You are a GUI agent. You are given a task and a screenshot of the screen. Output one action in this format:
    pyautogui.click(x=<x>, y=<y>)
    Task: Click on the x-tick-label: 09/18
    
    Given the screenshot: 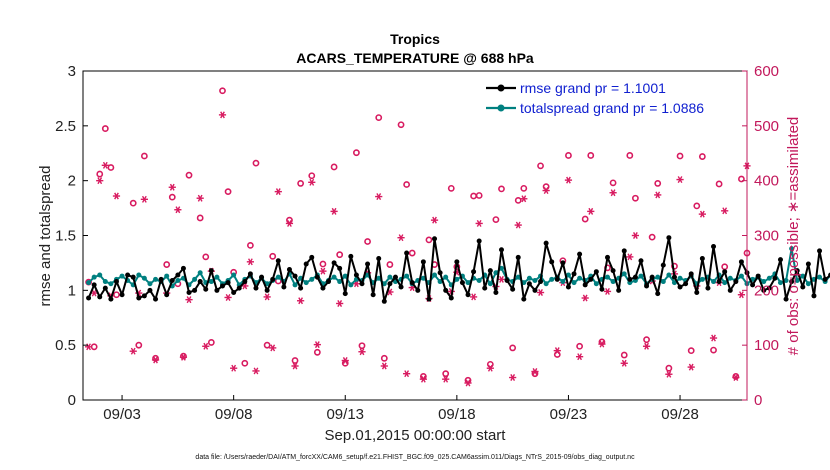 What is the action you would take?
    pyautogui.click(x=457, y=414)
    